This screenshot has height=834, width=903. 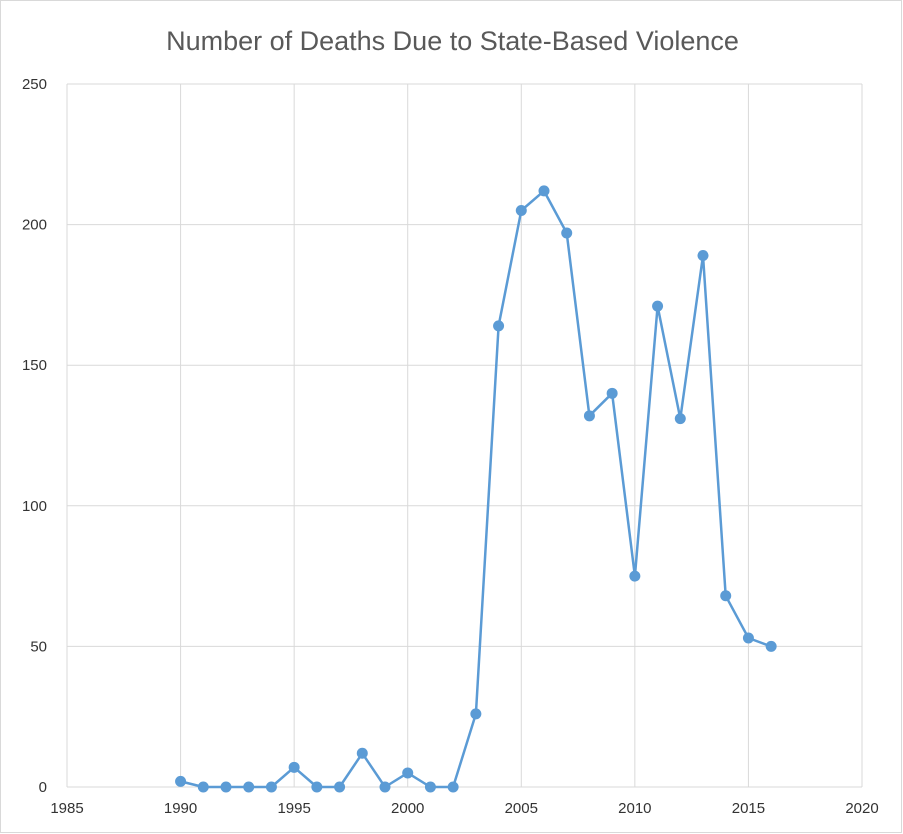 What do you see at coordinates (34, 84) in the screenshot?
I see `y-tick-label: 250` at bounding box center [34, 84].